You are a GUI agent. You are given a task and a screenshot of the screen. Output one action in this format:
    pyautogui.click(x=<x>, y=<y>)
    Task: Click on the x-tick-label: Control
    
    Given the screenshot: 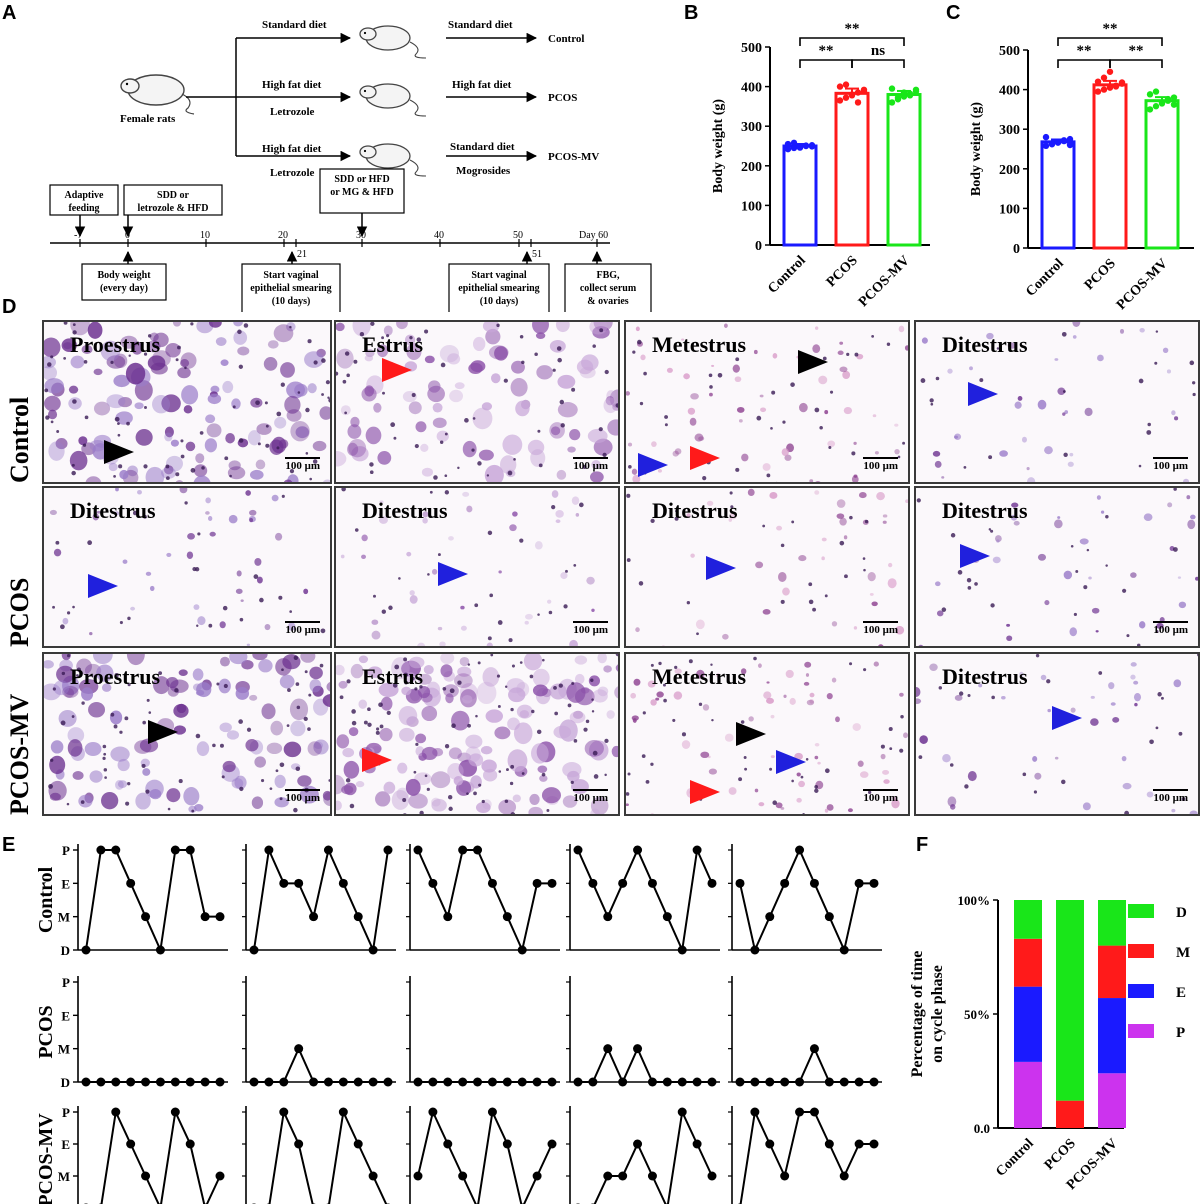 What is the action you would take?
    pyautogui.click(x=787, y=275)
    